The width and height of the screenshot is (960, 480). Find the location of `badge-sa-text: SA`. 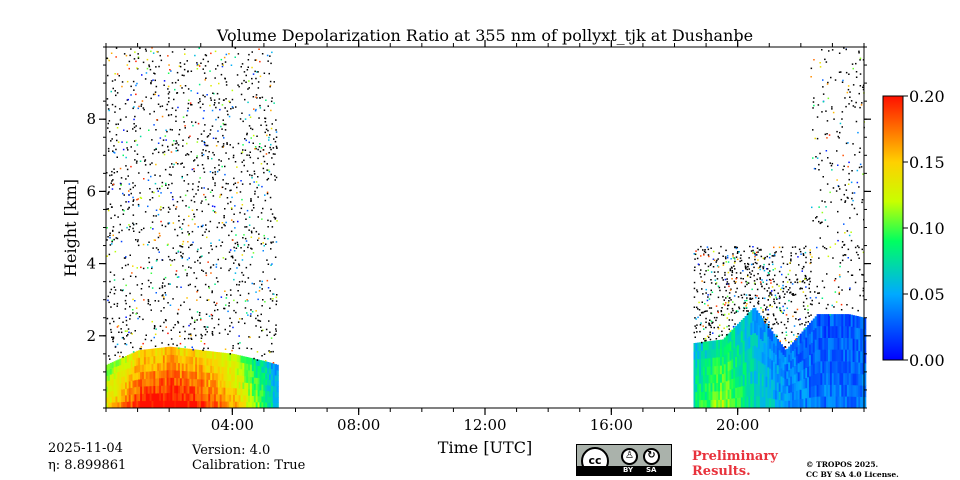

badge-sa-text: SA is located at coordinates (651, 470).